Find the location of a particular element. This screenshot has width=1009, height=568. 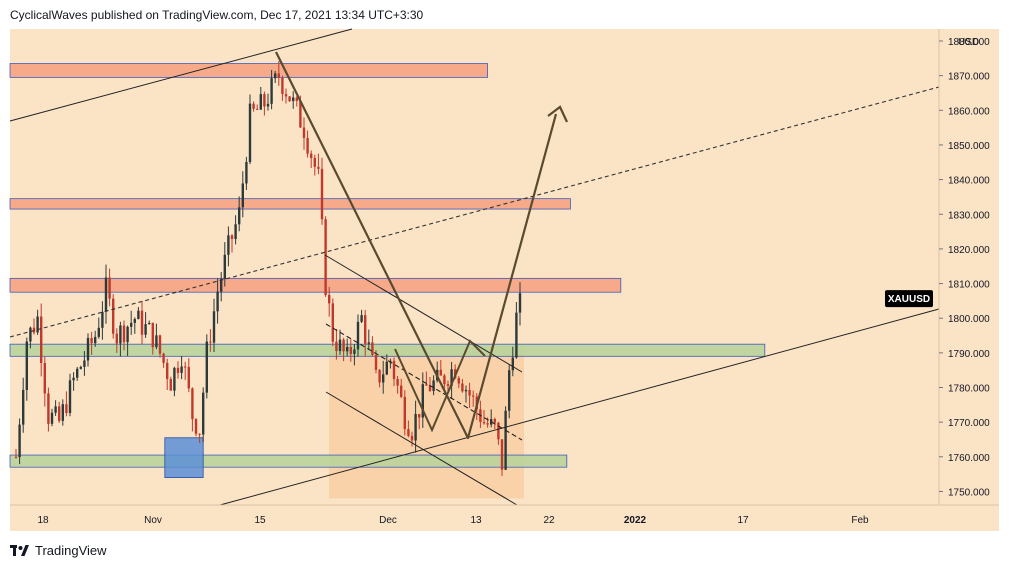

y-tick-label-9: 1790.000 is located at coordinates (969, 354).